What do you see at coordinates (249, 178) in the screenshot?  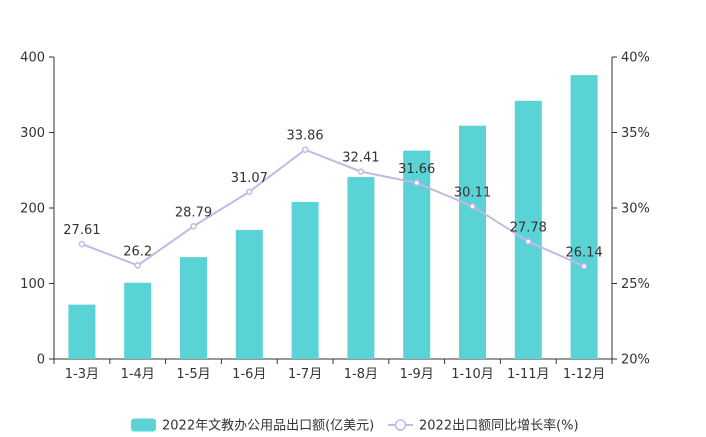 I see `data-label: 31.07` at bounding box center [249, 178].